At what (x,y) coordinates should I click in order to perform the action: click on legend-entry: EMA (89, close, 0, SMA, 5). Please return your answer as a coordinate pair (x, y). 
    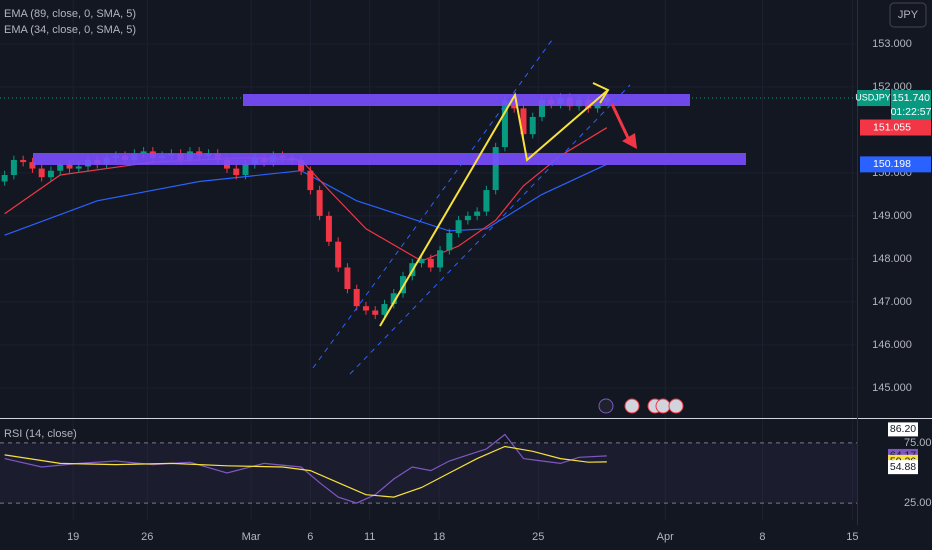
    Looking at the image, I should click on (70, 14).